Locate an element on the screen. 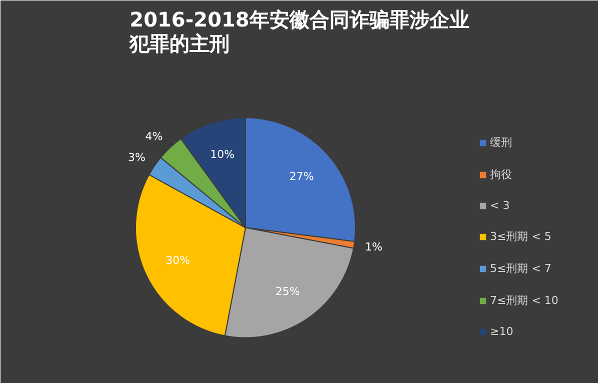 Image resolution: width=598 pixels, height=383 pixels. legend-label: 5≤刑期 < 7 is located at coordinates (521, 268).